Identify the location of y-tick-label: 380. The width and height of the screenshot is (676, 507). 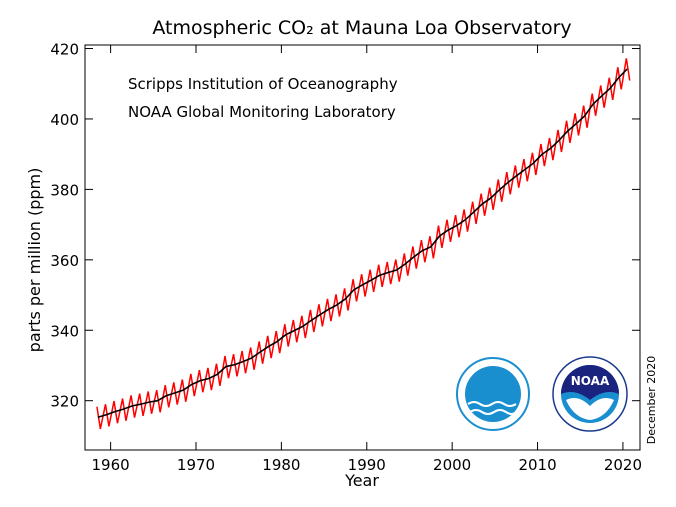
(64, 190).